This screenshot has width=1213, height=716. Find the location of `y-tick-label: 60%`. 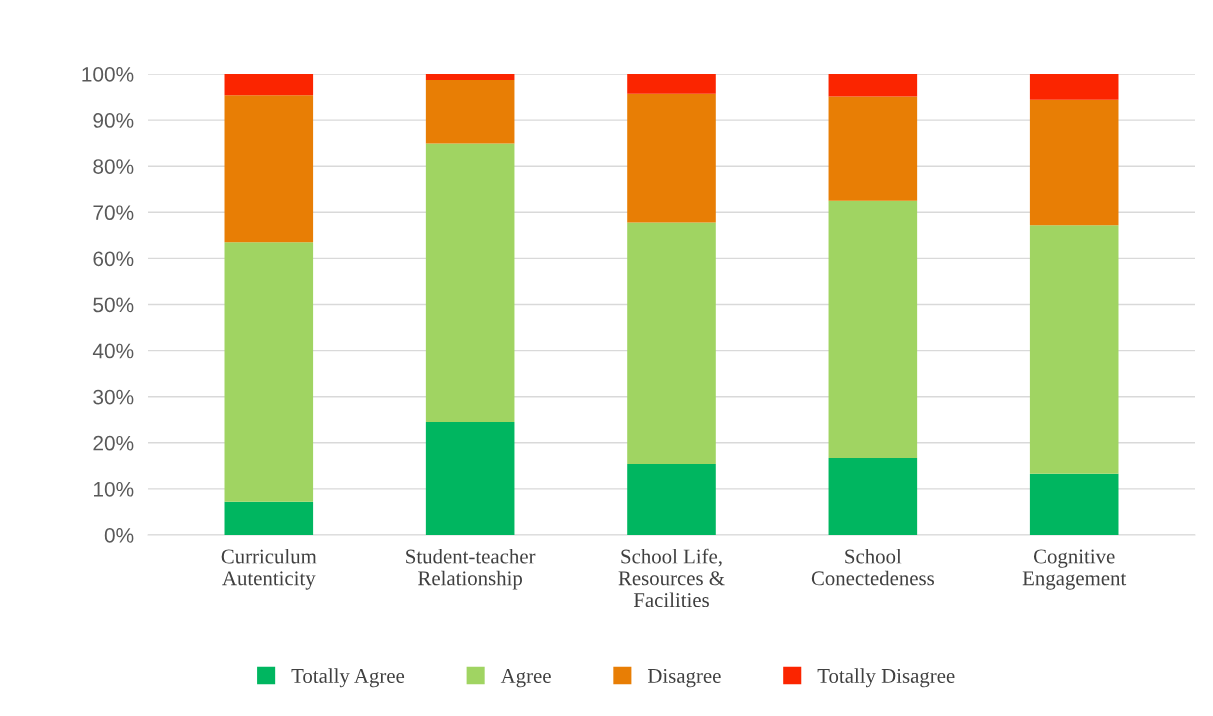

y-tick-label: 60% is located at coordinates (113, 259).